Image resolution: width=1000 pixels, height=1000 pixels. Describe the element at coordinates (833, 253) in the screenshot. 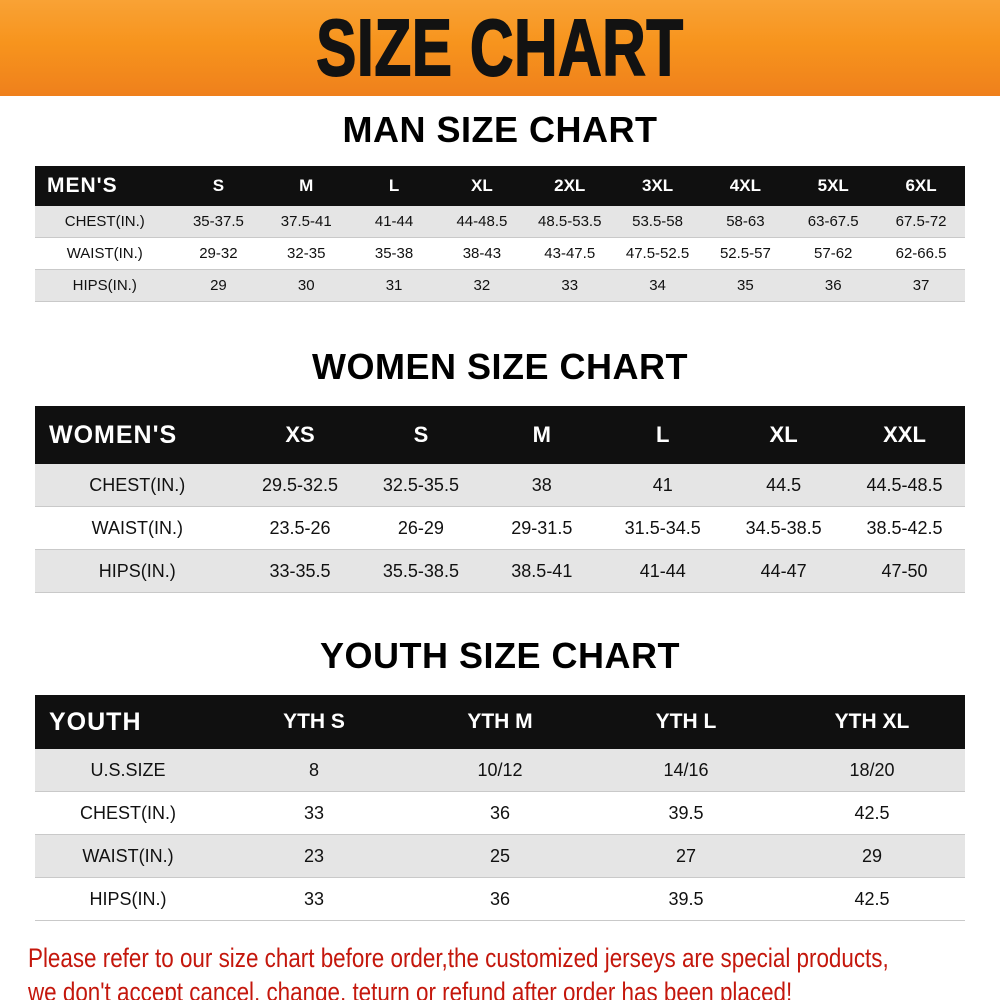

I see `size-value-cell: 57-62` at that location.